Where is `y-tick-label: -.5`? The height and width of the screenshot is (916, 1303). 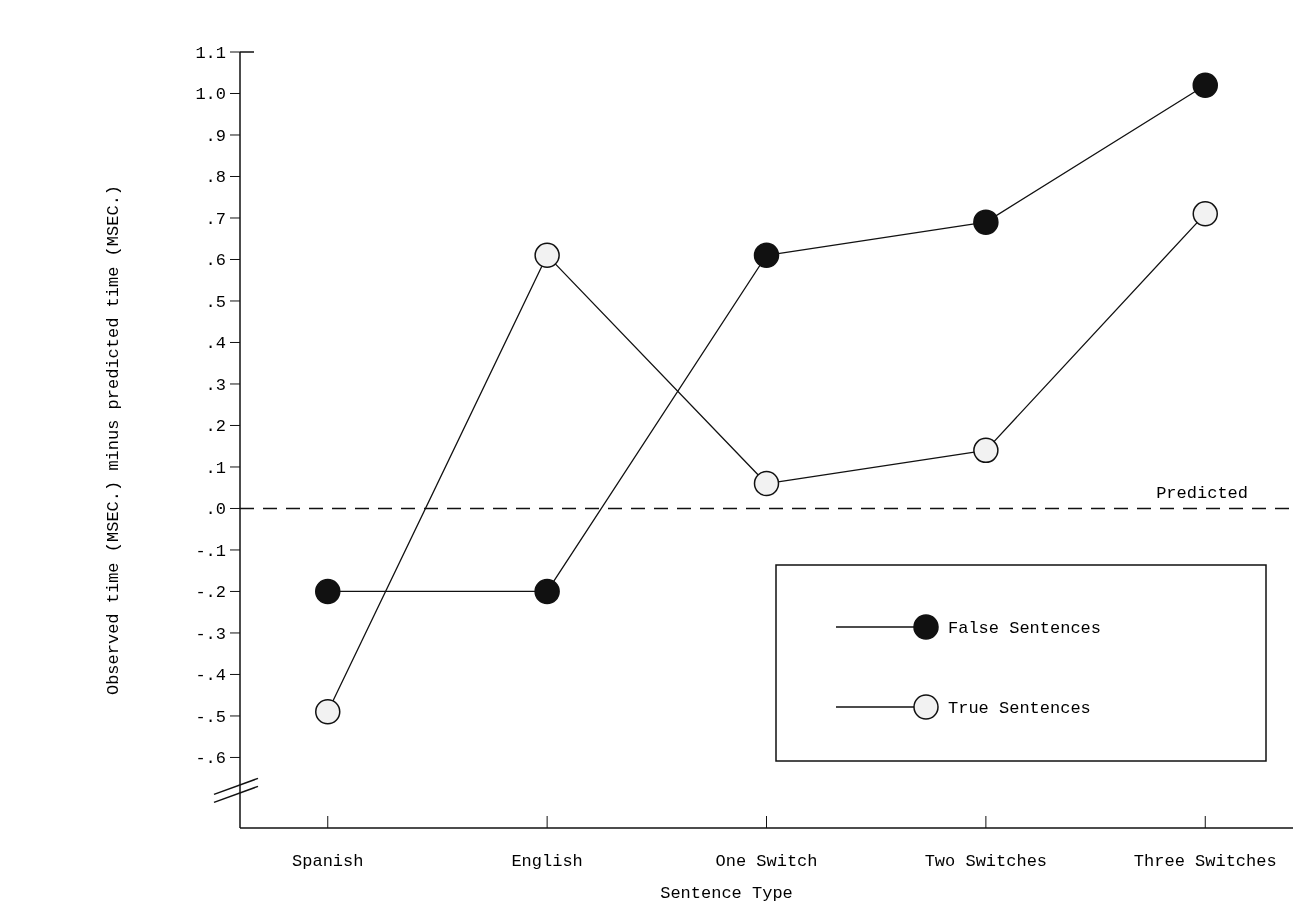
y-tick-label: -.5 is located at coordinates (210, 717).